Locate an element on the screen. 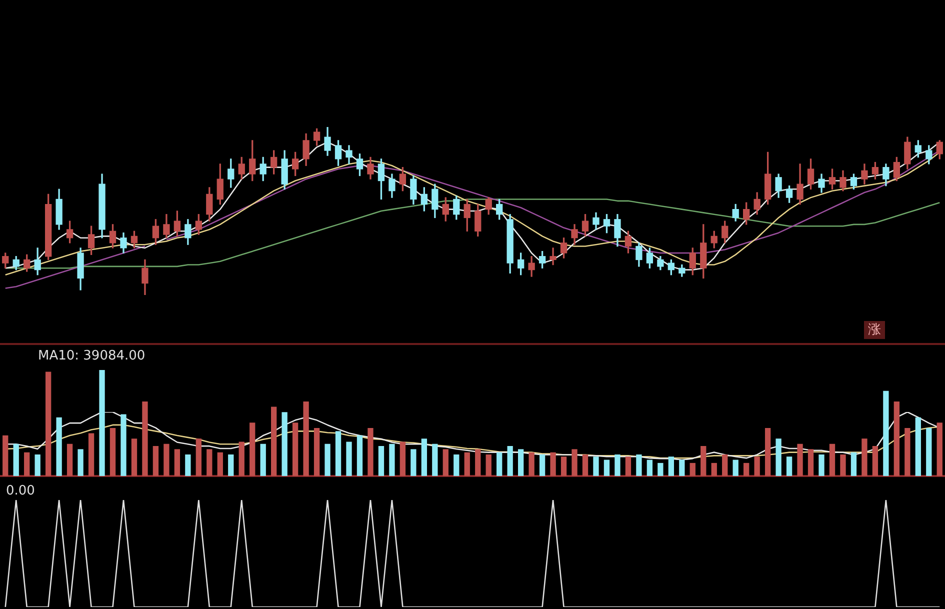  text: MA10: 39084.00 is located at coordinates (92, 356).